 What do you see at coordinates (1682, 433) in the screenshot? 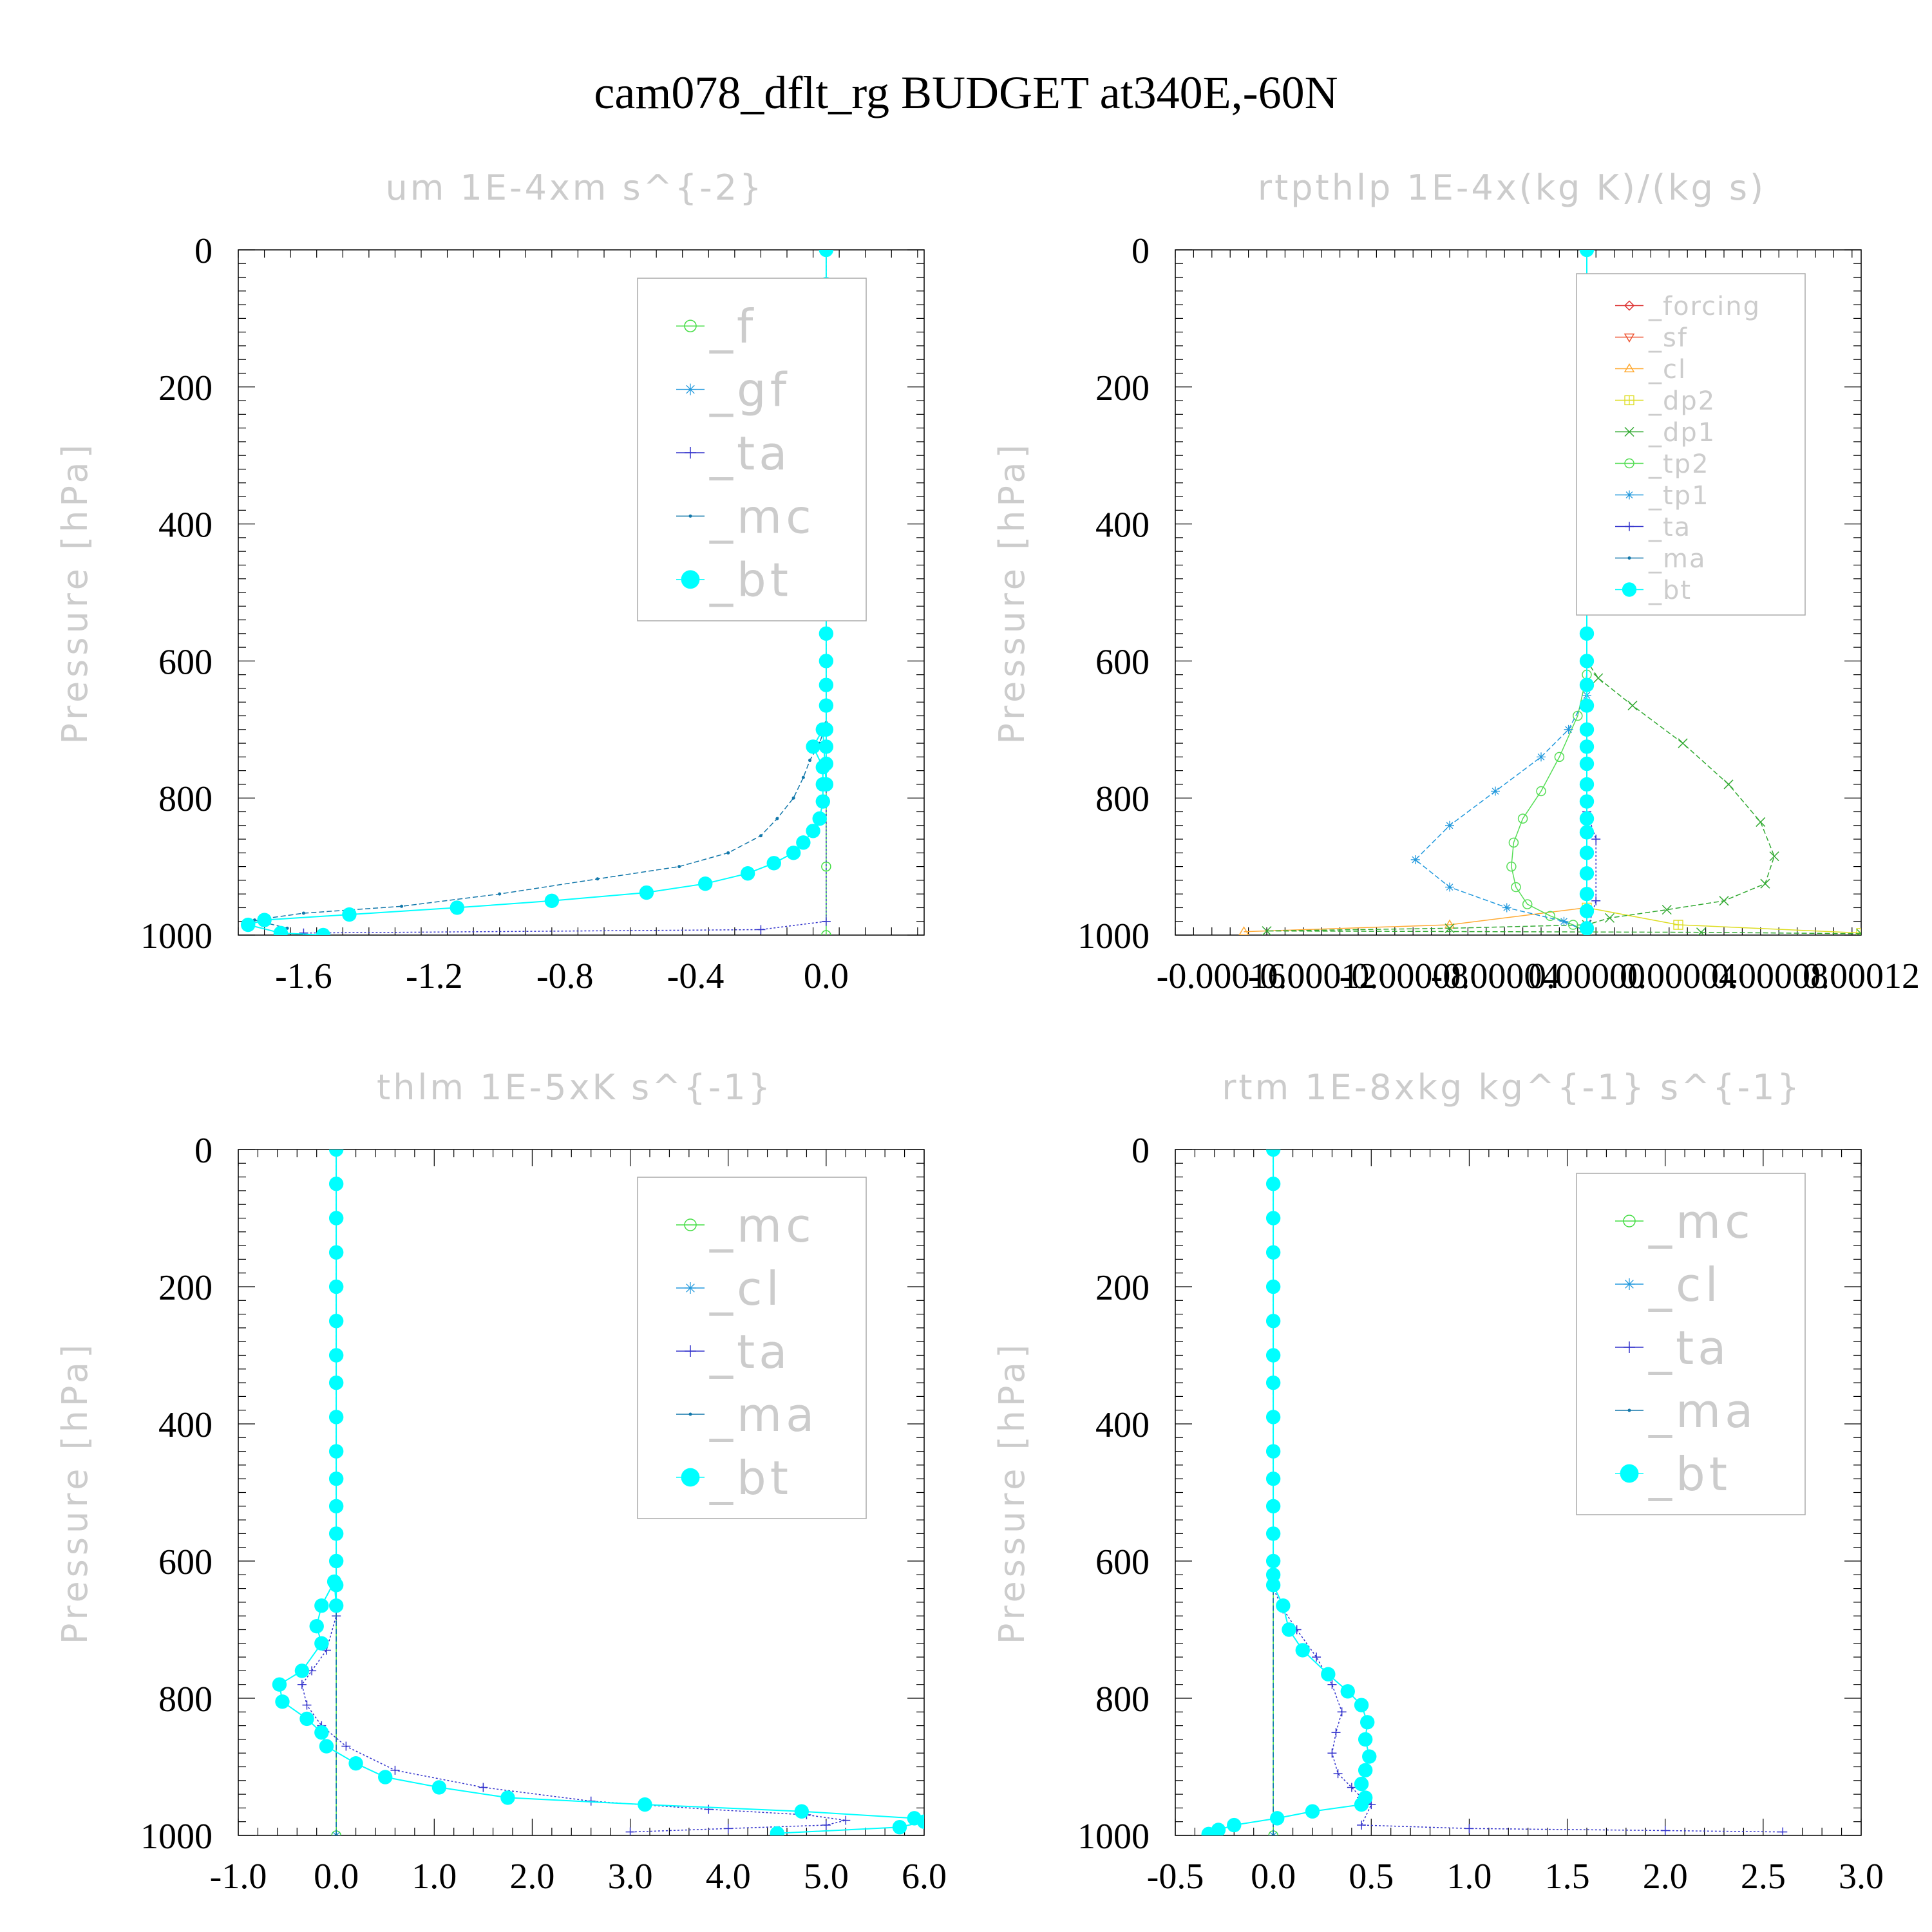
I see `legend-label: _dp1` at bounding box center [1682, 433].